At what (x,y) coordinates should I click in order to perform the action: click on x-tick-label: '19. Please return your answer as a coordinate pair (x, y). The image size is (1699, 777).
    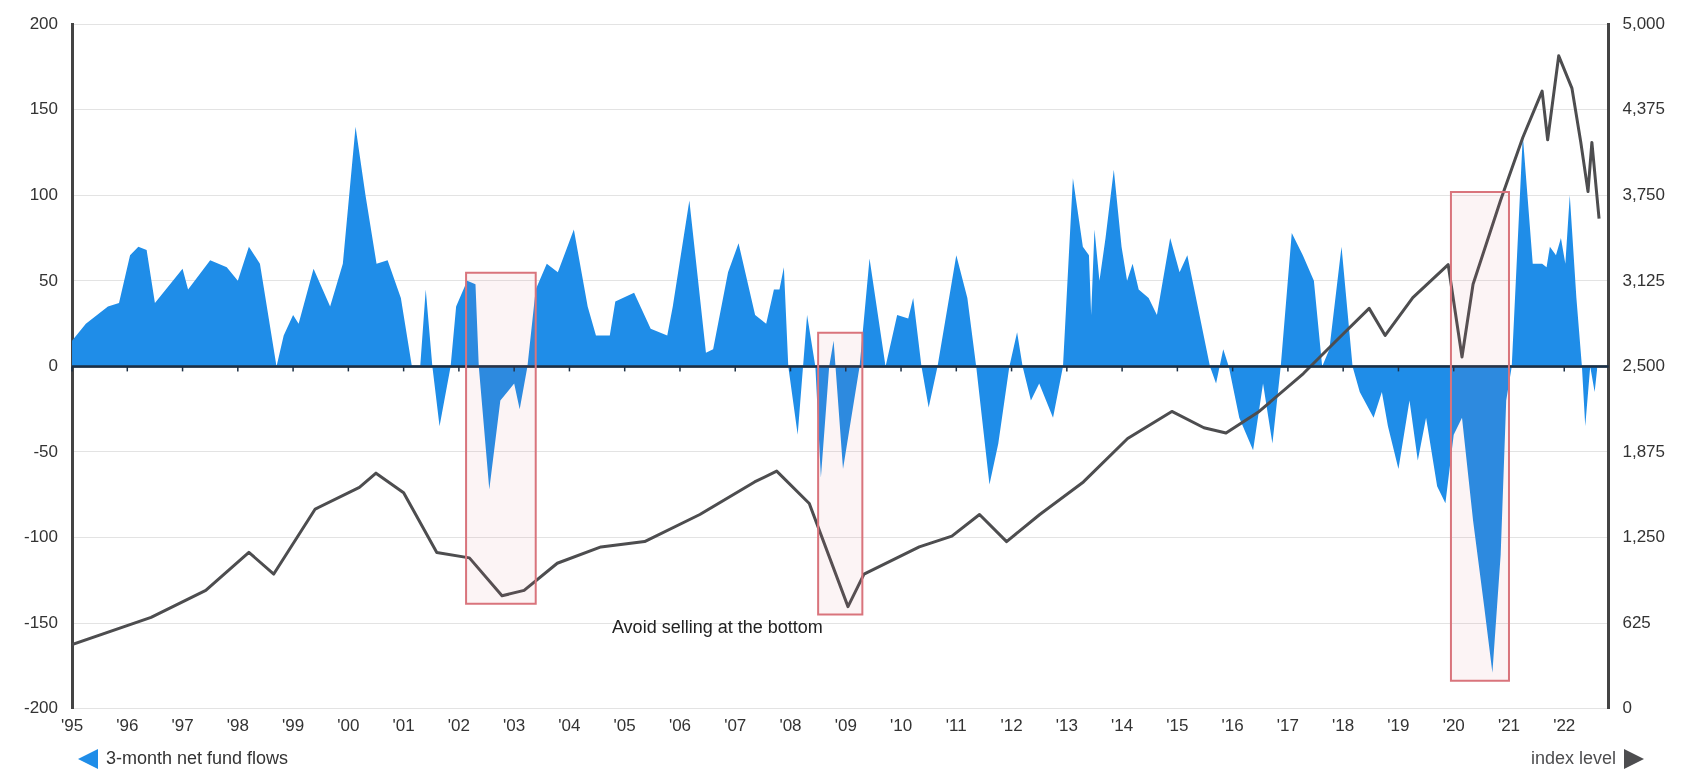
    Looking at the image, I should click on (1398, 726).